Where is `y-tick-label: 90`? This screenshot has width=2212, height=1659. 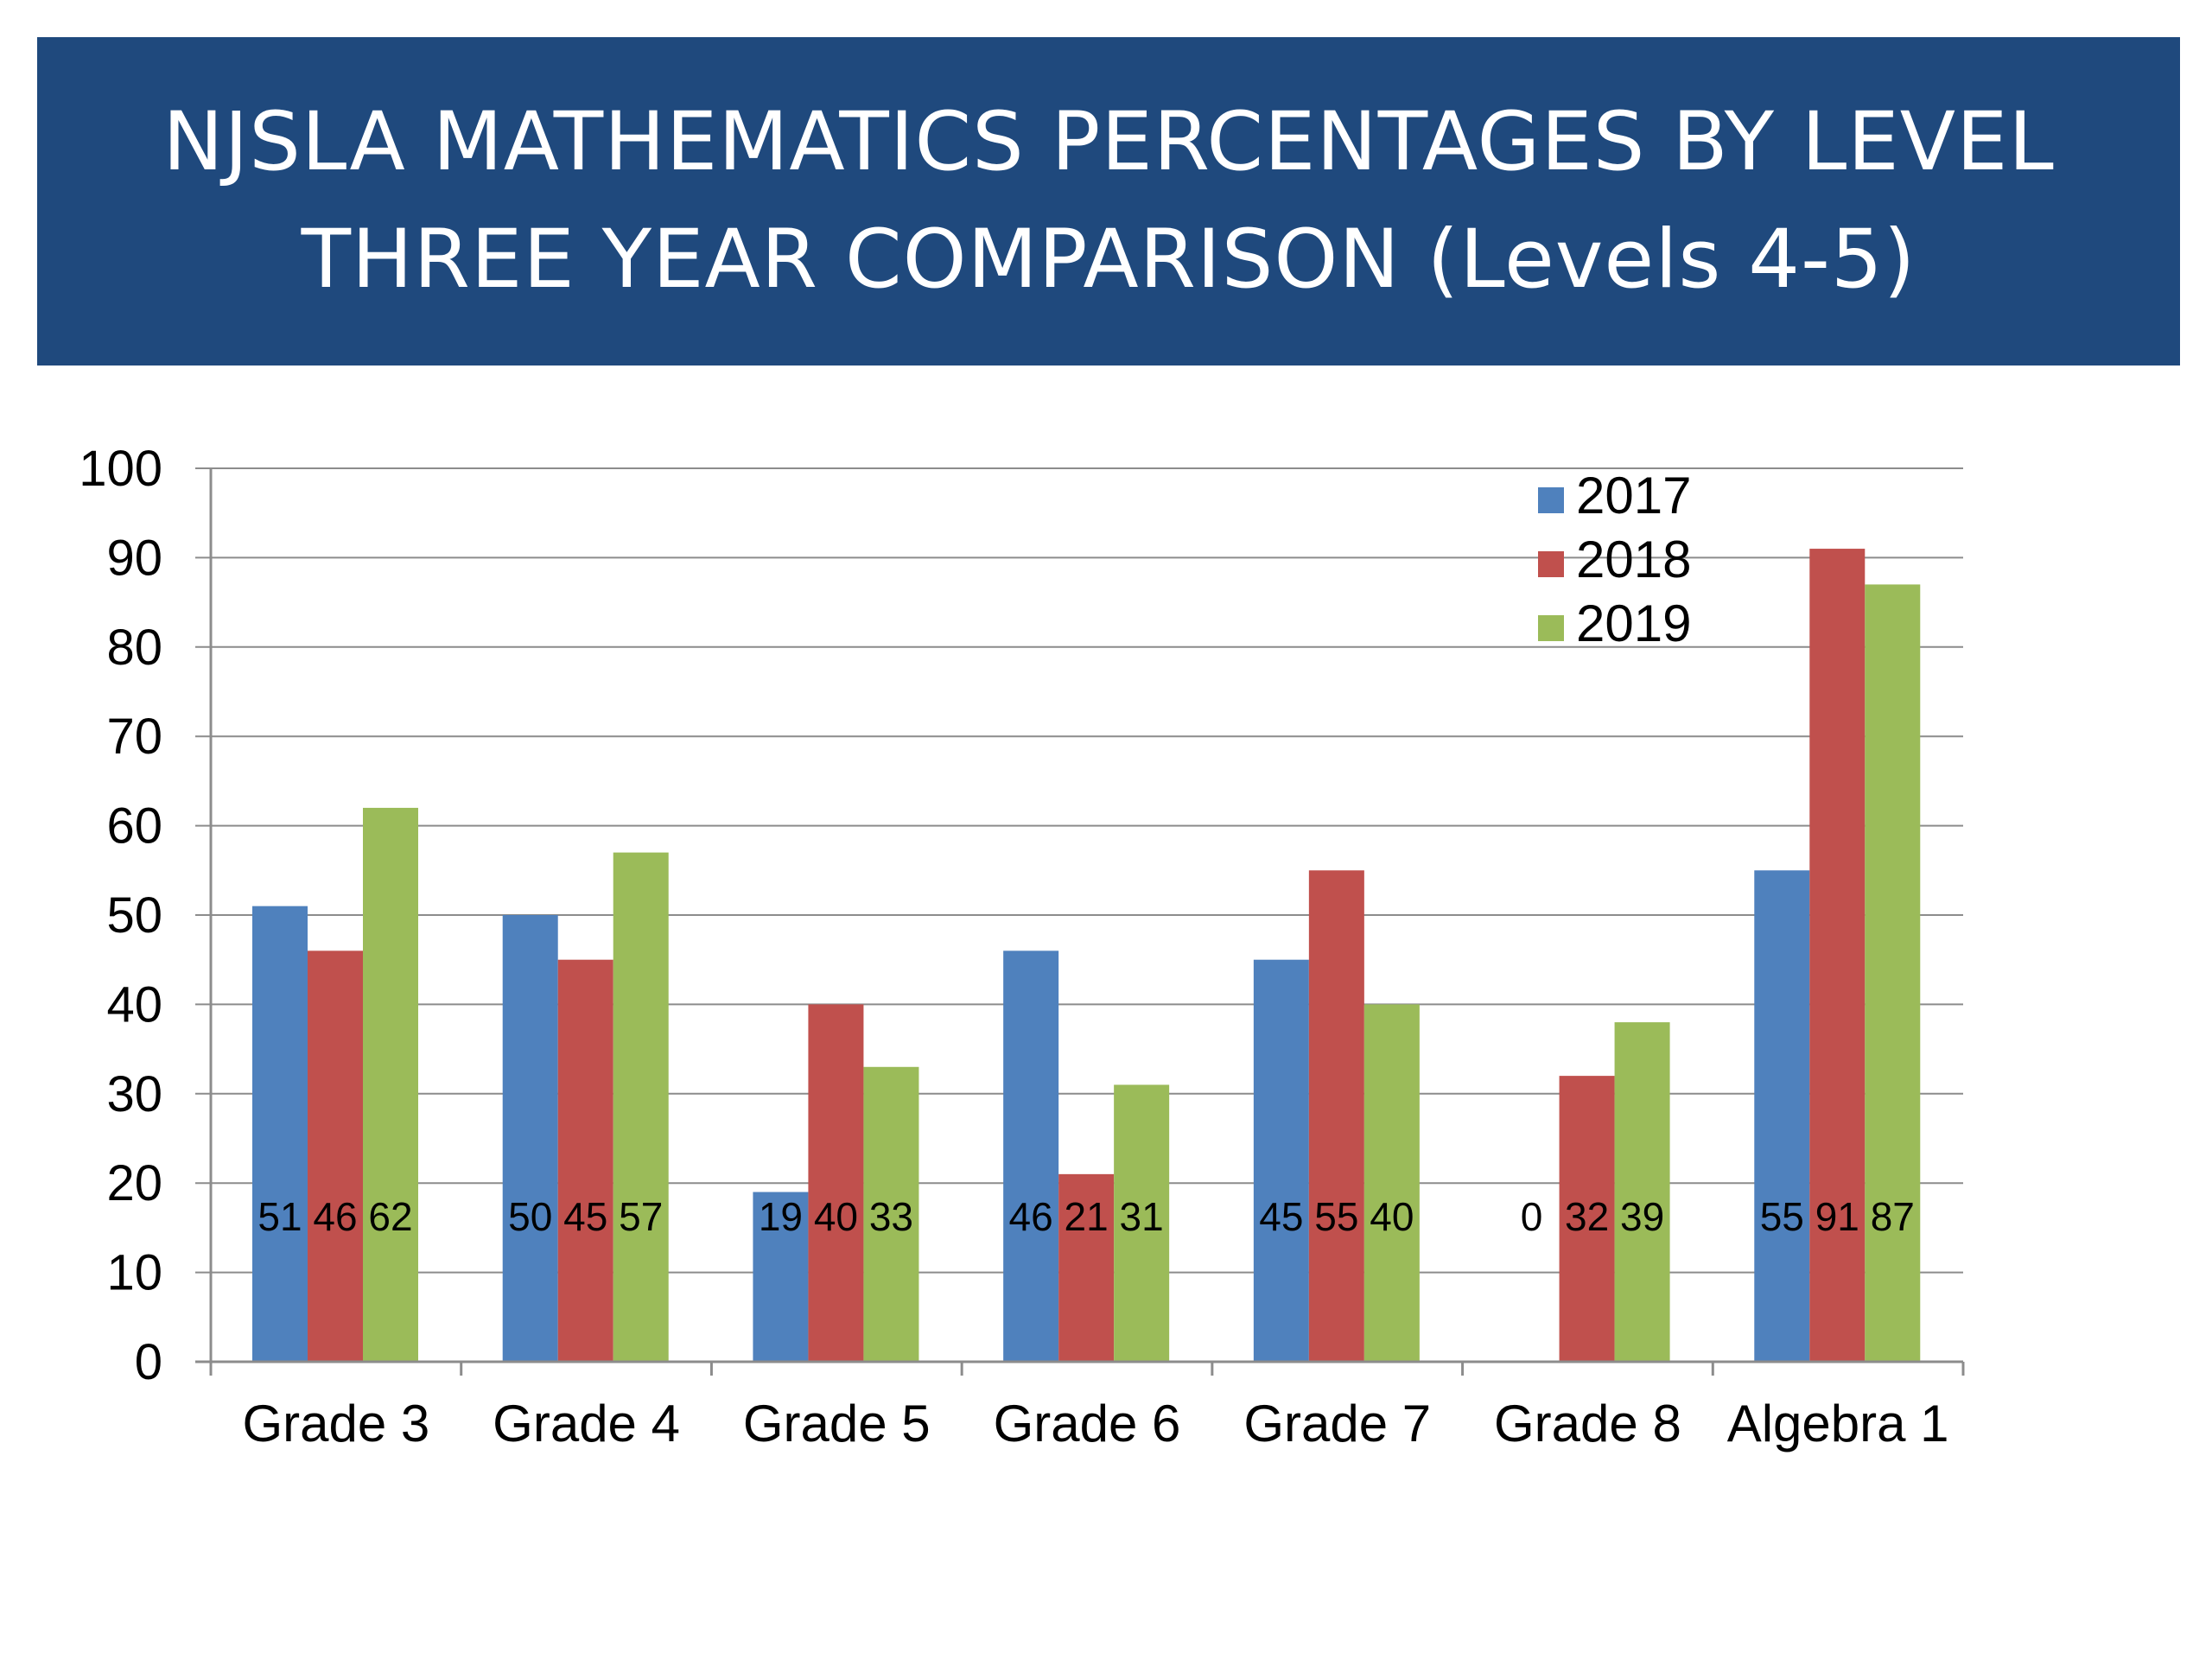 y-tick-label: 90 is located at coordinates (134, 558).